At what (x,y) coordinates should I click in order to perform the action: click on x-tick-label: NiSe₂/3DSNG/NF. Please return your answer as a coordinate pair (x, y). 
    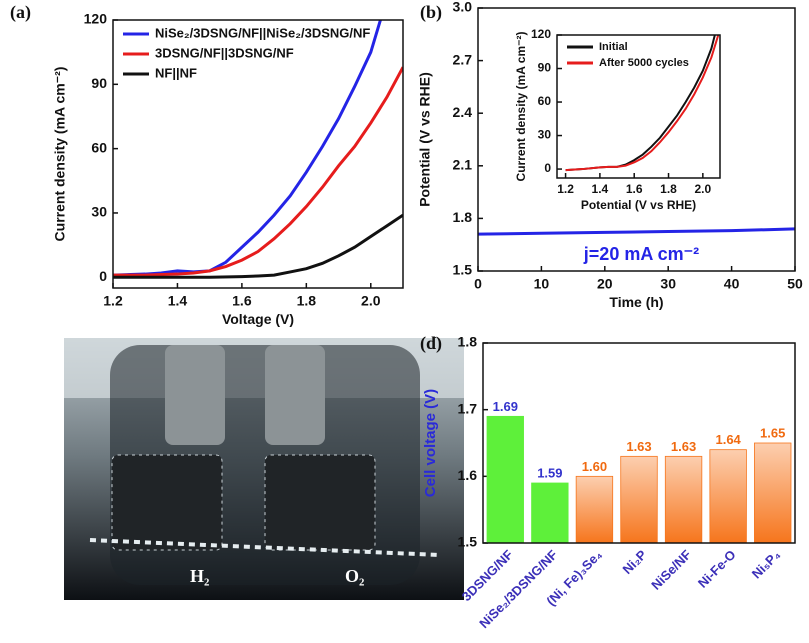
    Looking at the image, I should click on (518, 589).